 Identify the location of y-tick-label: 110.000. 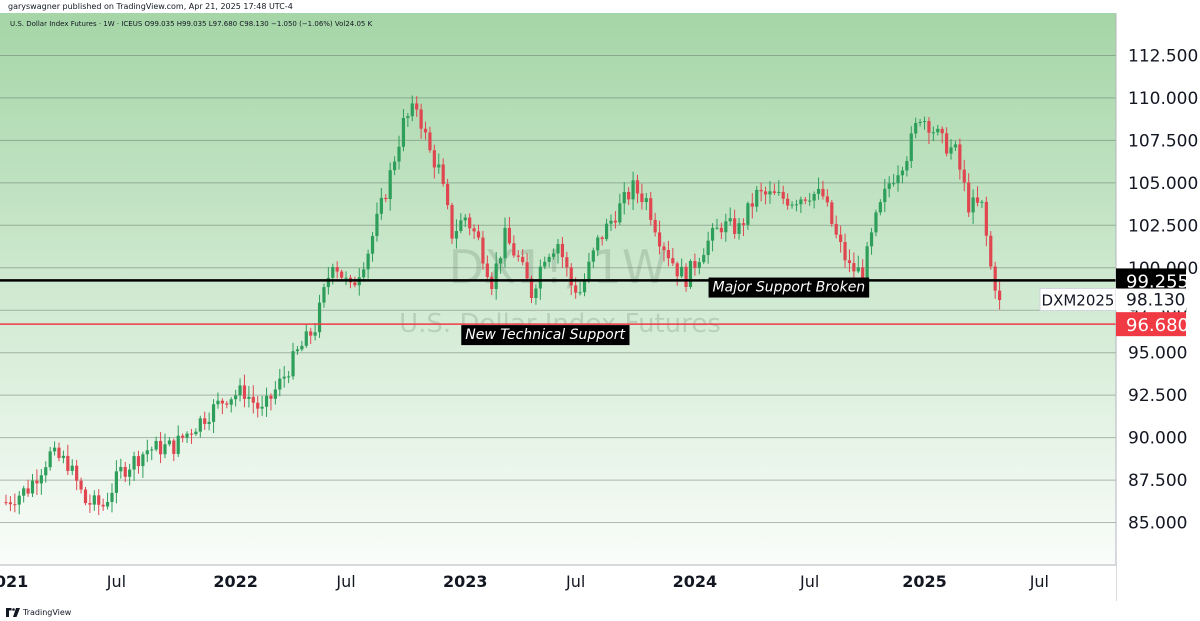
(1163, 99).